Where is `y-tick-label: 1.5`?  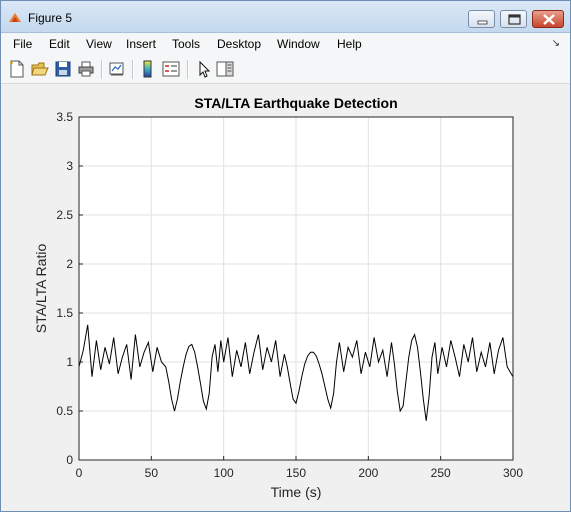 y-tick-label: 1.5 is located at coordinates (64, 313).